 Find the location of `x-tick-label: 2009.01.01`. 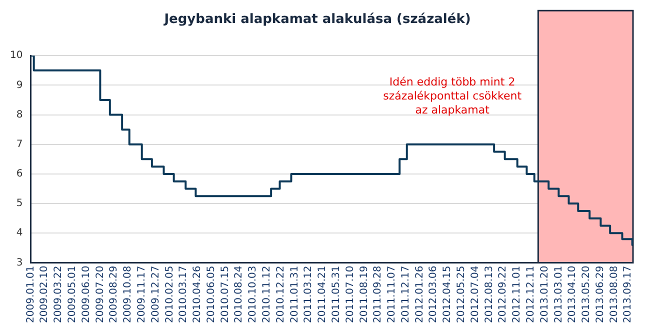

x-tick-label: 2009.01.01 is located at coordinates (30, 295).